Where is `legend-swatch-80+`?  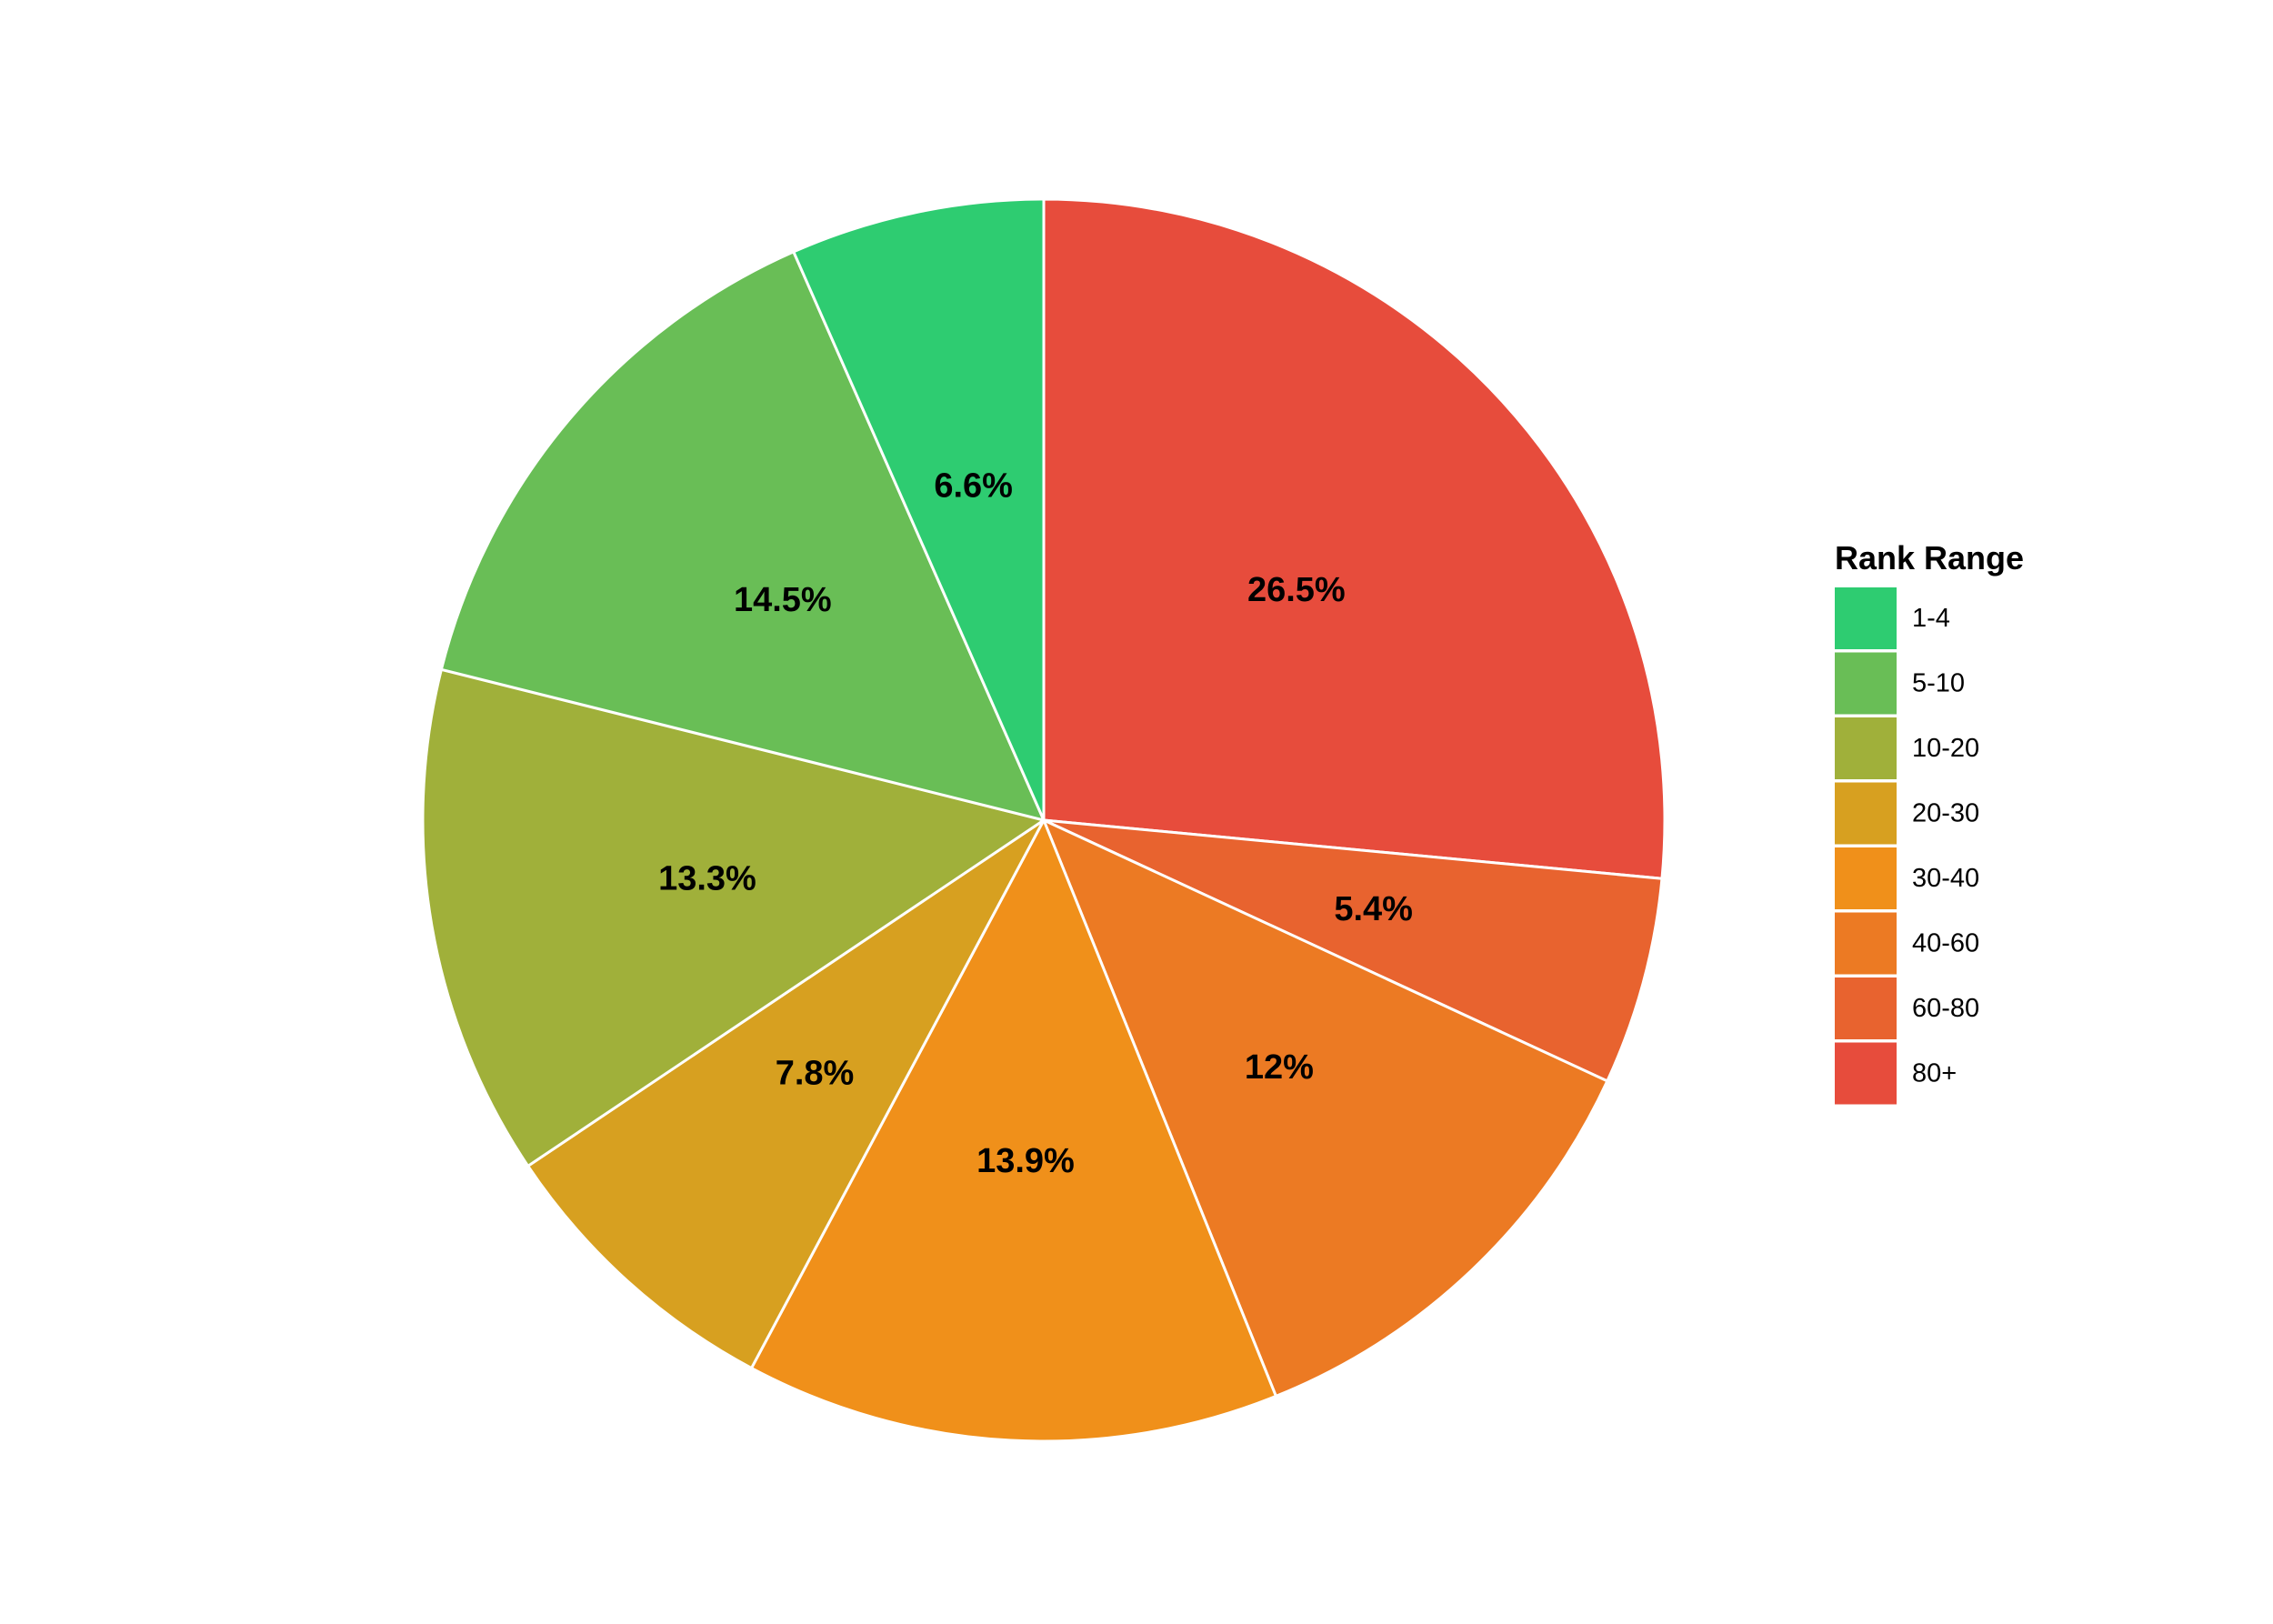 legend-swatch-80+ is located at coordinates (1866, 1073).